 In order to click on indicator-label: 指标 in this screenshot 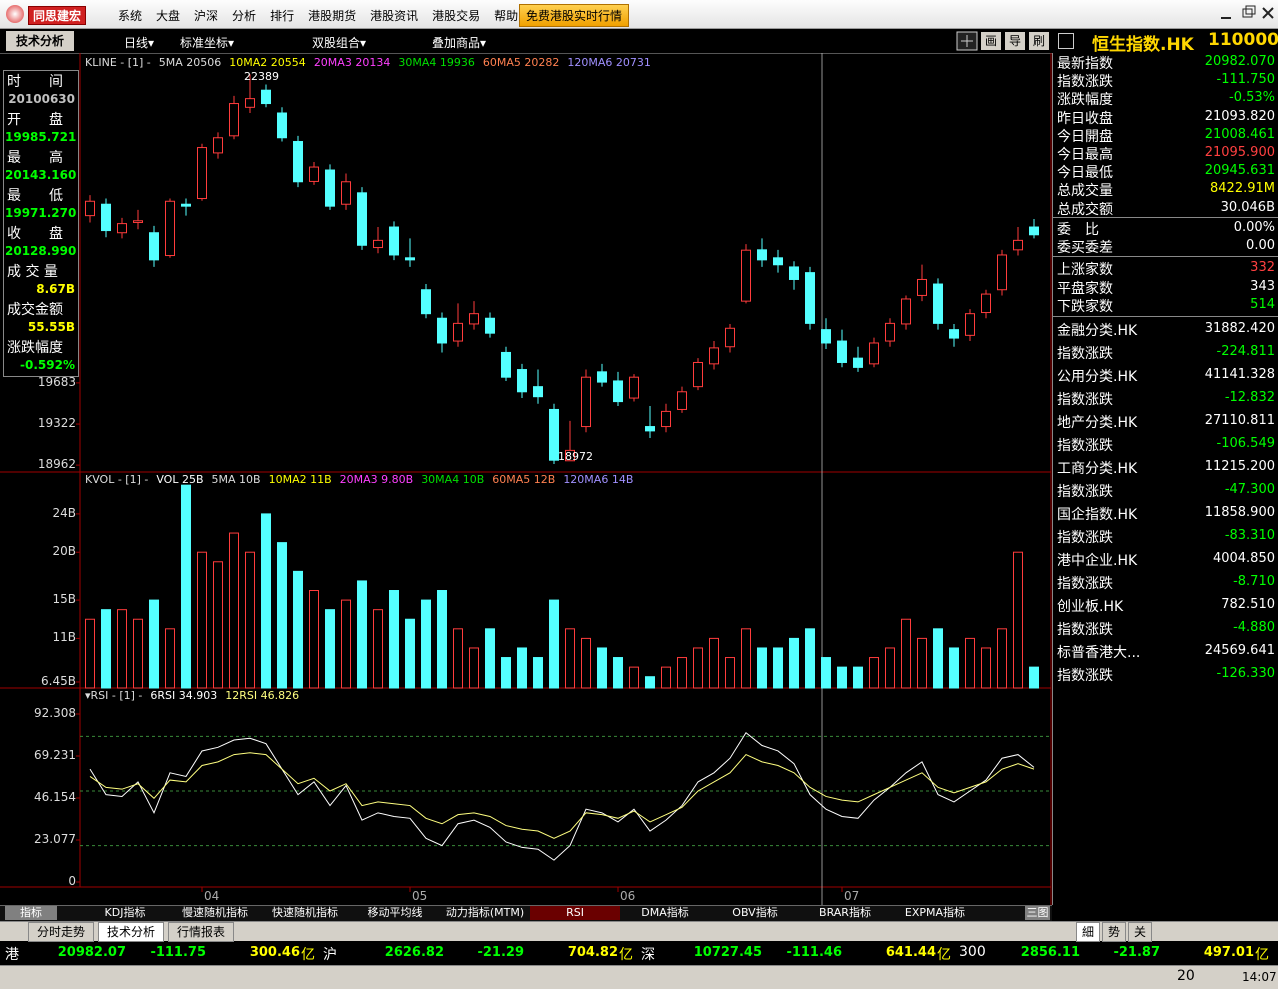, I will do `click(31, 913)`.